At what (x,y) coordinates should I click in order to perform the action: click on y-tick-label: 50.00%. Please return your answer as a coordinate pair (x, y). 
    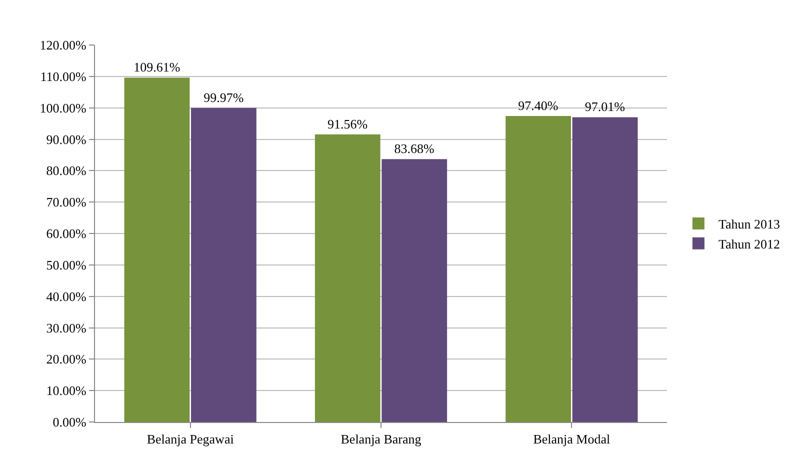
    Looking at the image, I should click on (66, 264).